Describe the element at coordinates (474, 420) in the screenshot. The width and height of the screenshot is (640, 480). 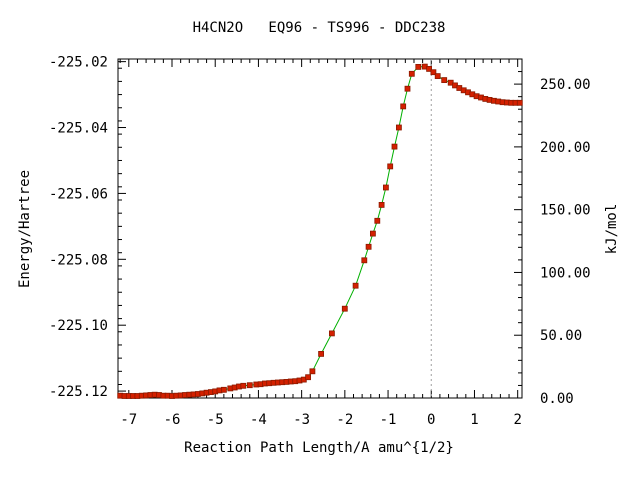
I see `x-tick-label: 1` at that location.